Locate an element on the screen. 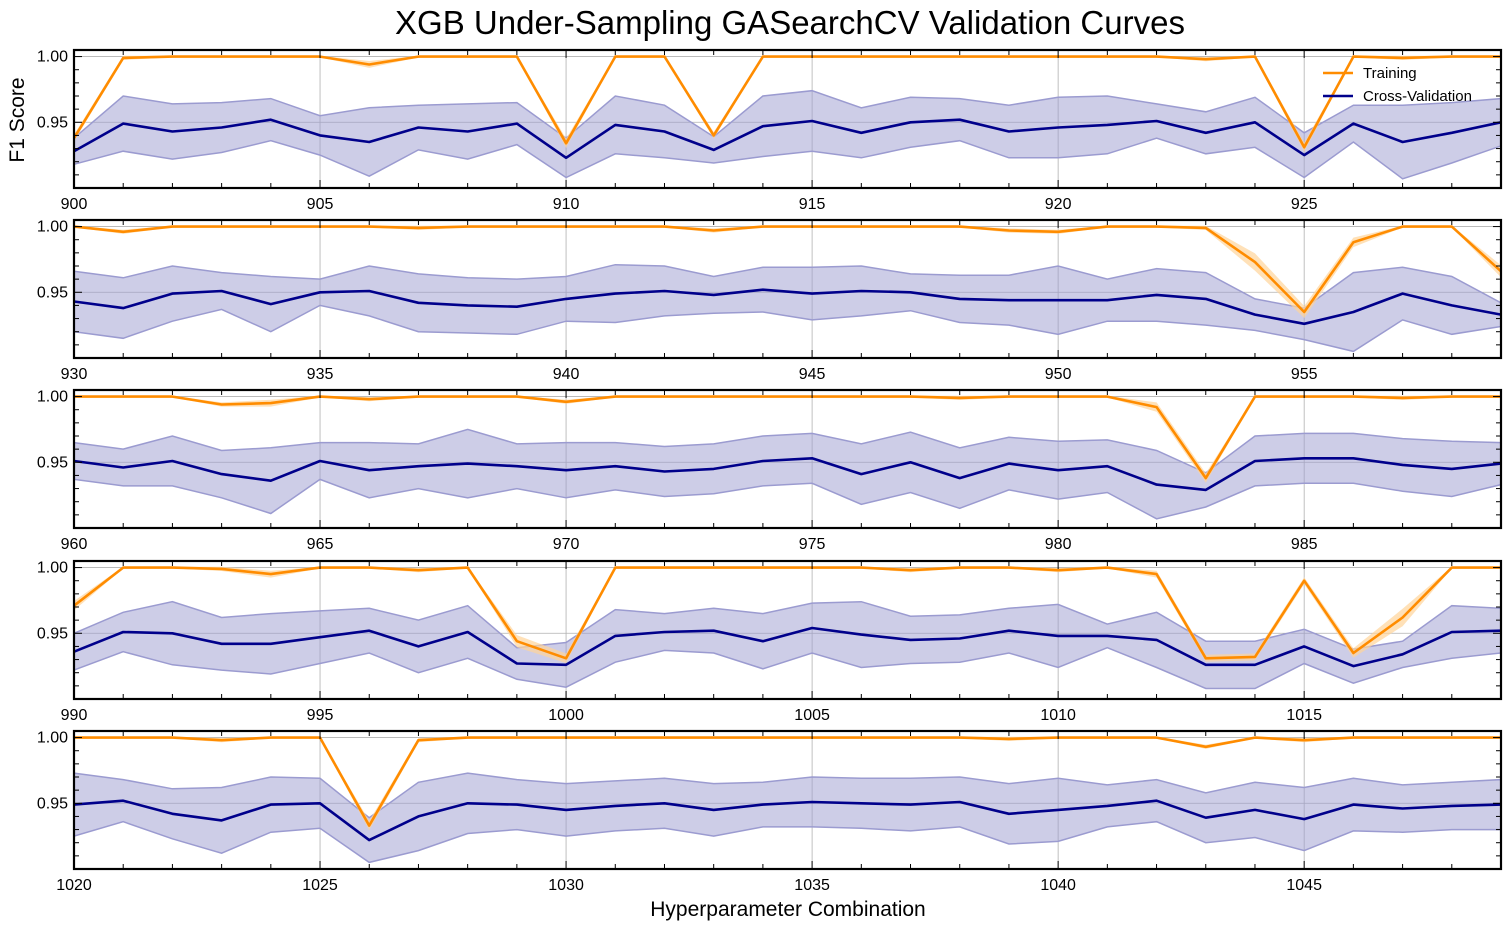 The height and width of the screenshot is (931, 1511). x-tick-label: 970 is located at coordinates (566, 544).